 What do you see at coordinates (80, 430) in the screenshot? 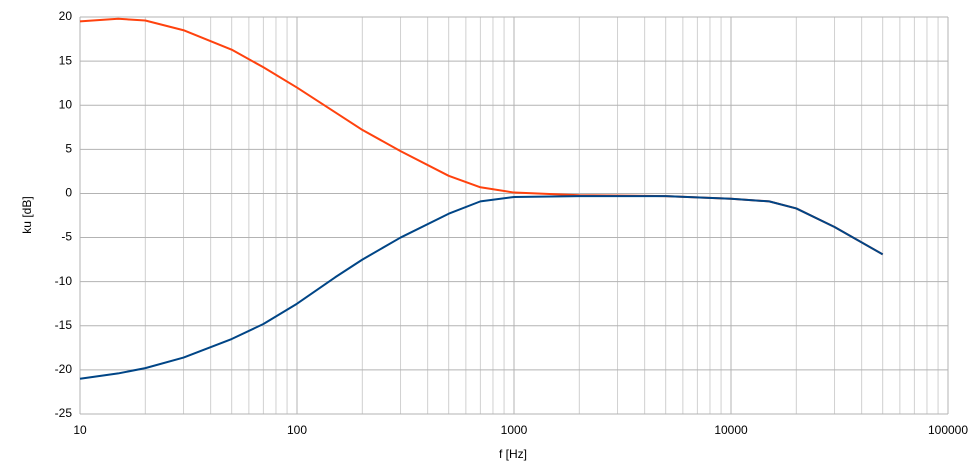
I see `x-tick-label: 10` at bounding box center [80, 430].